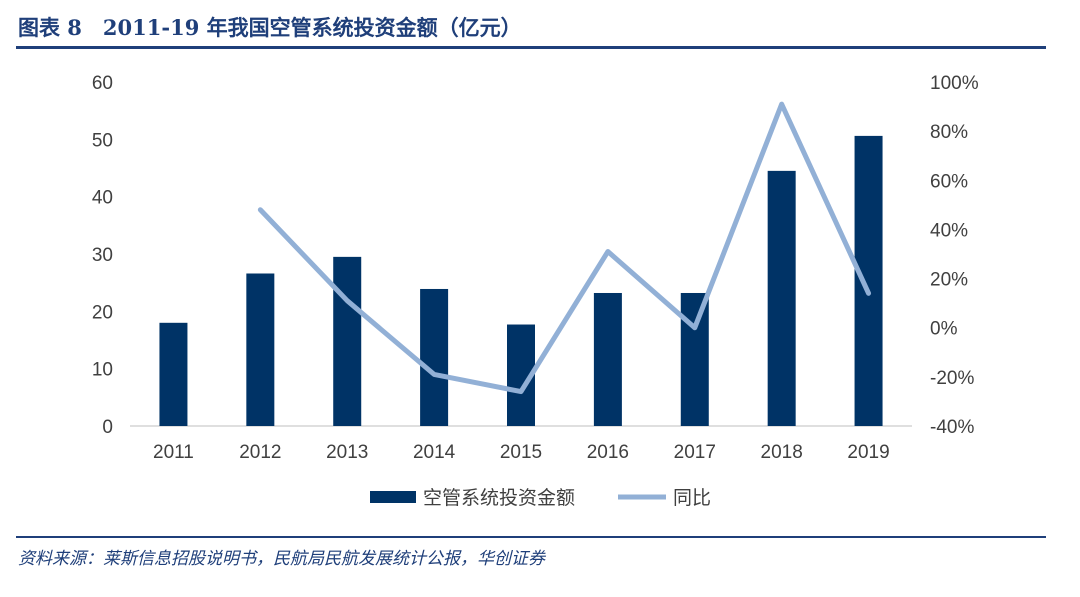 Image resolution: width=1080 pixels, height=597 pixels. What do you see at coordinates (949, 280) in the screenshot?
I see `y-right-tick-label: 20%` at bounding box center [949, 280].